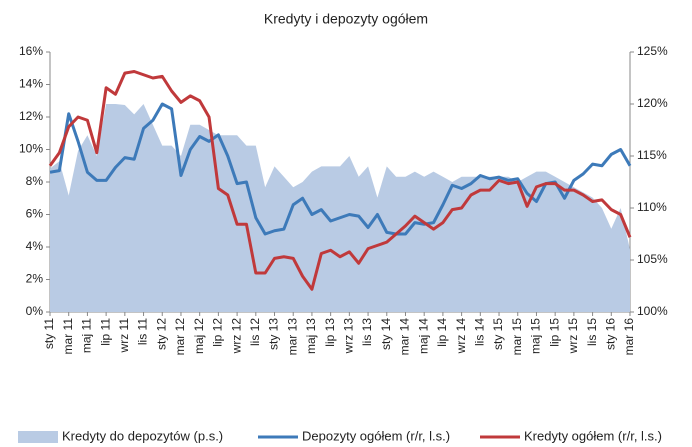 The height and width of the screenshot is (447, 692). I want to click on x-tick-label: lip 11, so click(105, 332).